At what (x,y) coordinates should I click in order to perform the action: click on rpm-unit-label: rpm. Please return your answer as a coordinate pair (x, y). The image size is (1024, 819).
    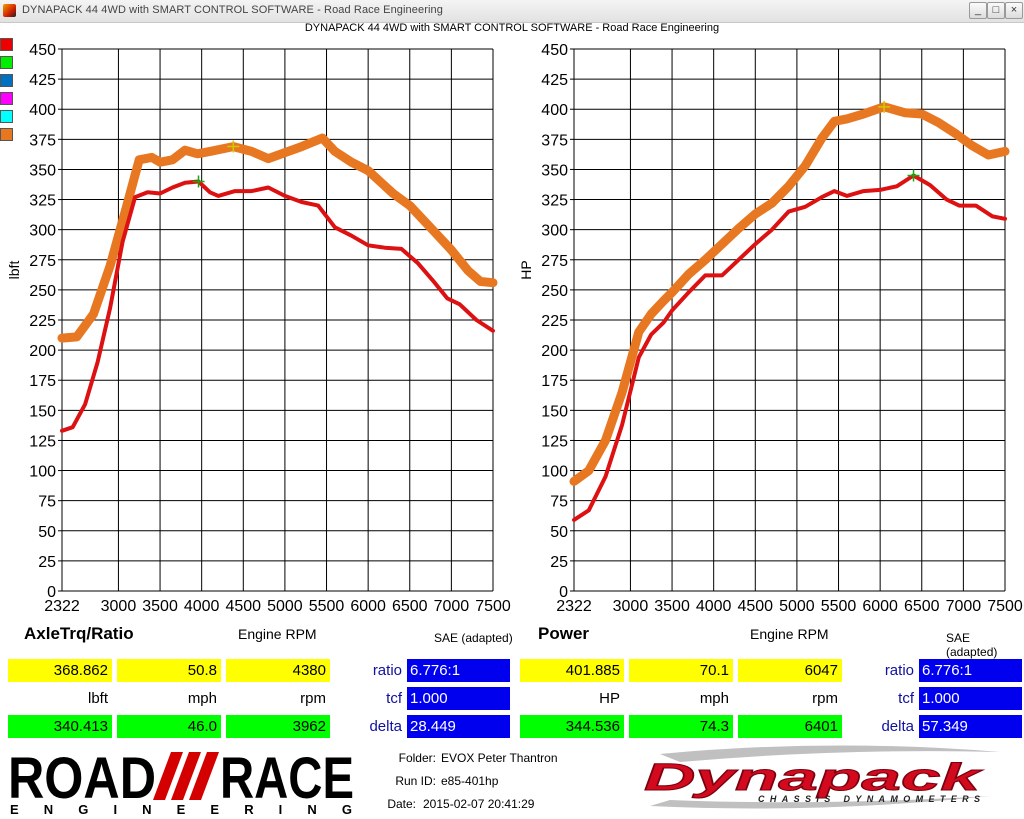
    Looking at the image, I should click on (825, 698).